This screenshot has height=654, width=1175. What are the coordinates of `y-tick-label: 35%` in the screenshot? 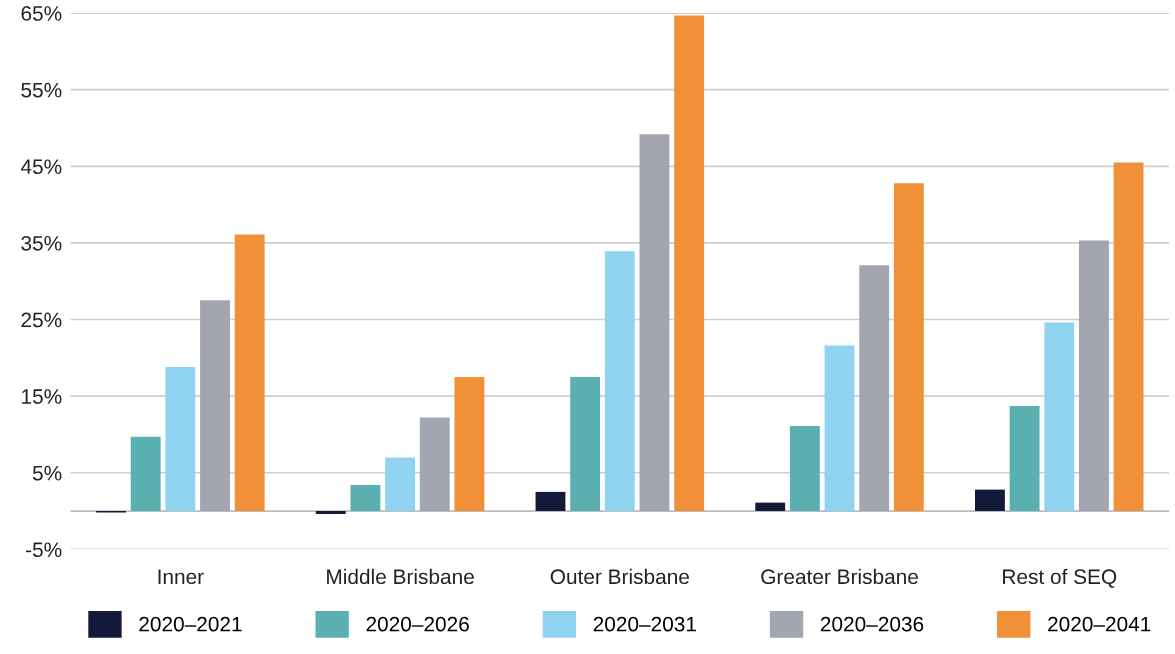 It's located at (41, 243).